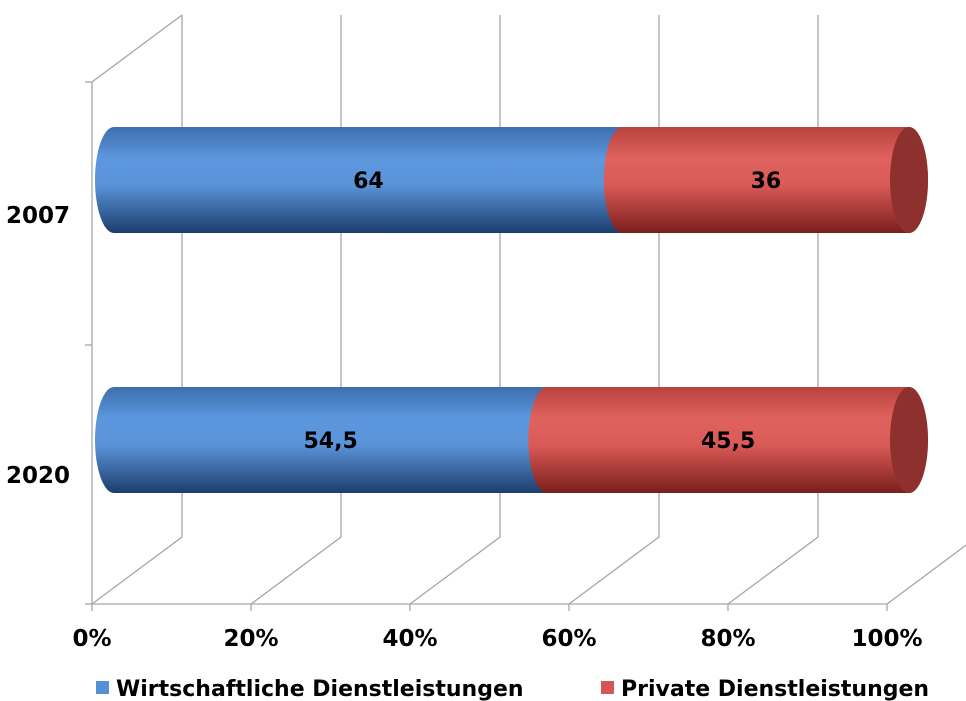 This screenshot has height=701, width=966. I want to click on bar-end-cap-2007, so click(909, 180).